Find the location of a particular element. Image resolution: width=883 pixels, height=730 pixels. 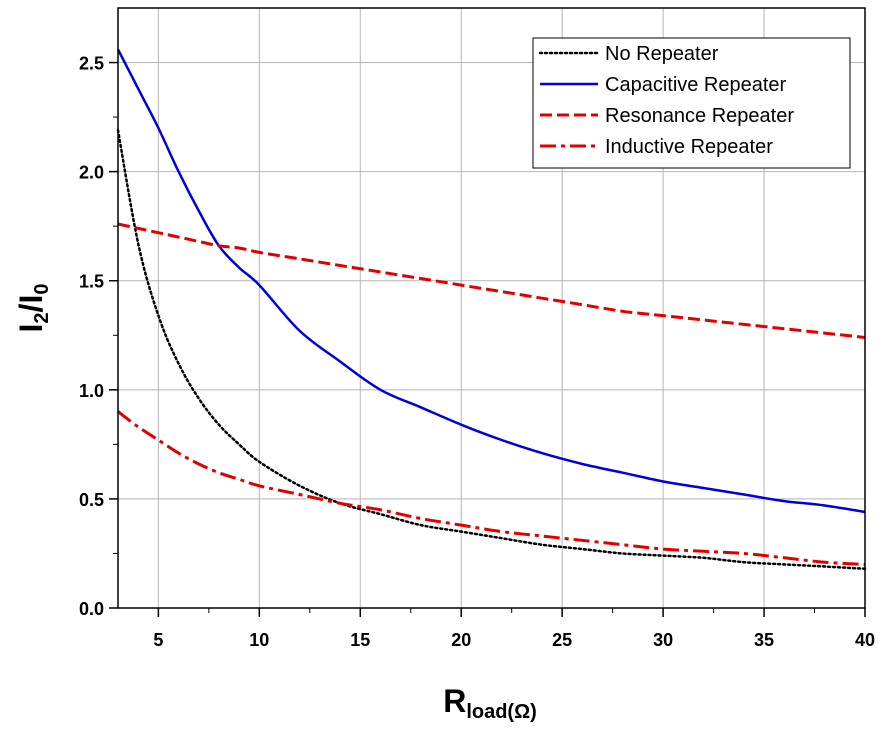

y-axis-title-sub2: 0 is located at coordinates (42, 289).